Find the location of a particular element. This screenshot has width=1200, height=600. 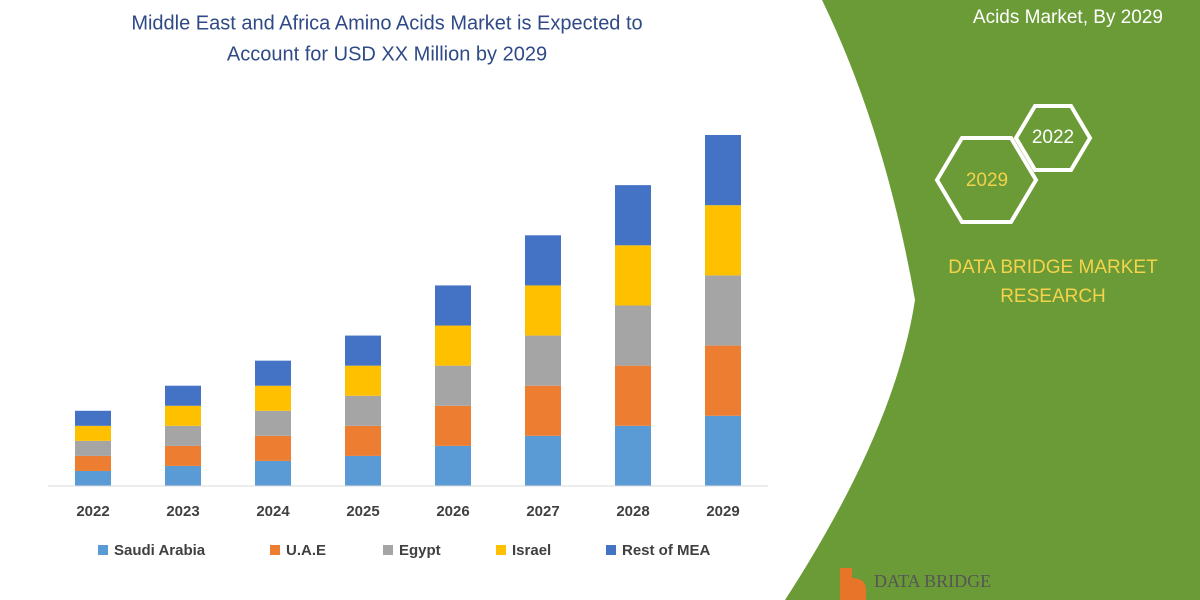

brand-text: DATA BRIDGE MARKET is located at coordinates (1053, 267).